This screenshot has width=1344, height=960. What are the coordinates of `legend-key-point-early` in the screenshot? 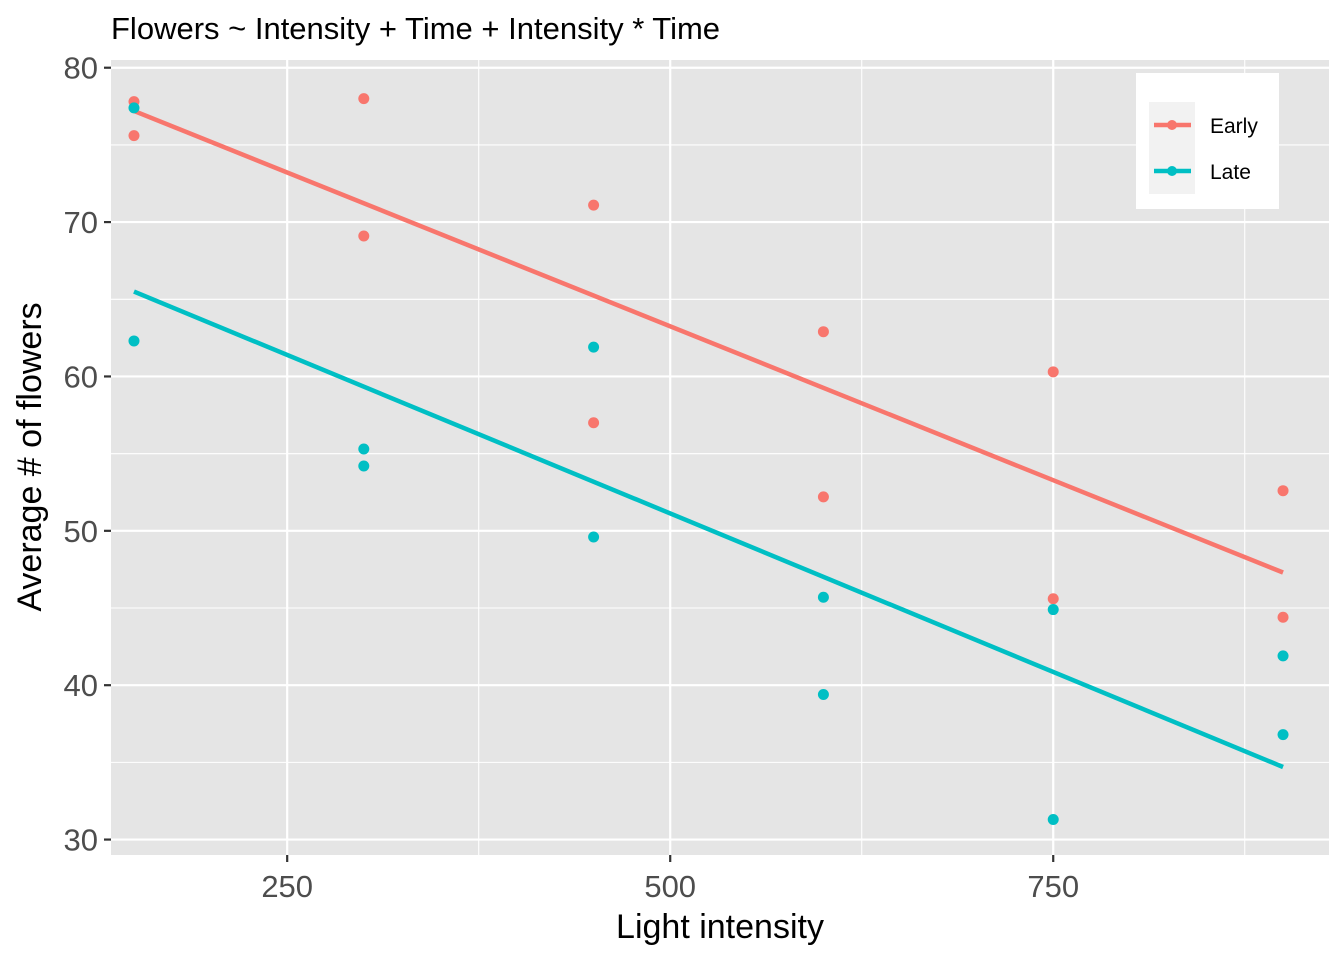 It's located at (1172, 125).